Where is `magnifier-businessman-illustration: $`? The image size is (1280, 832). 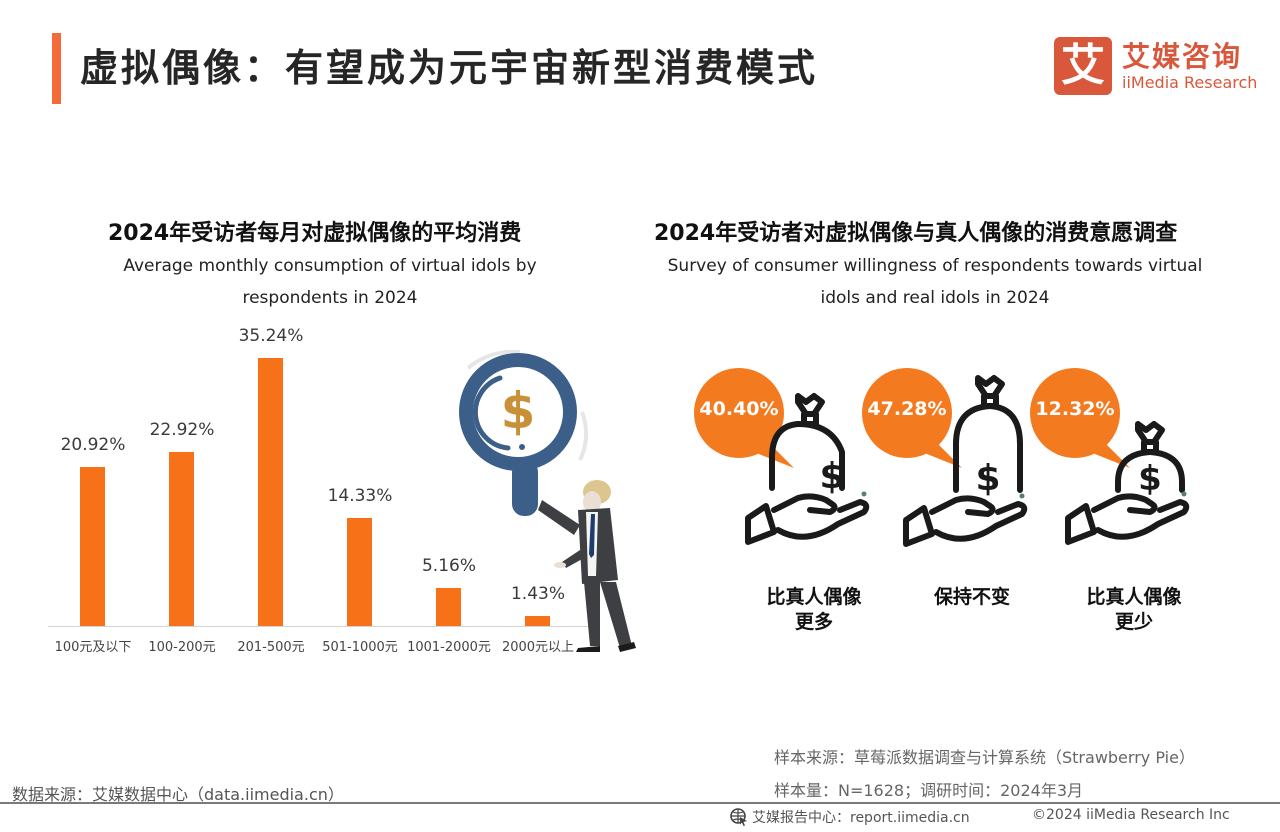 magnifier-businessman-illustration: $ is located at coordinates (545, 504).